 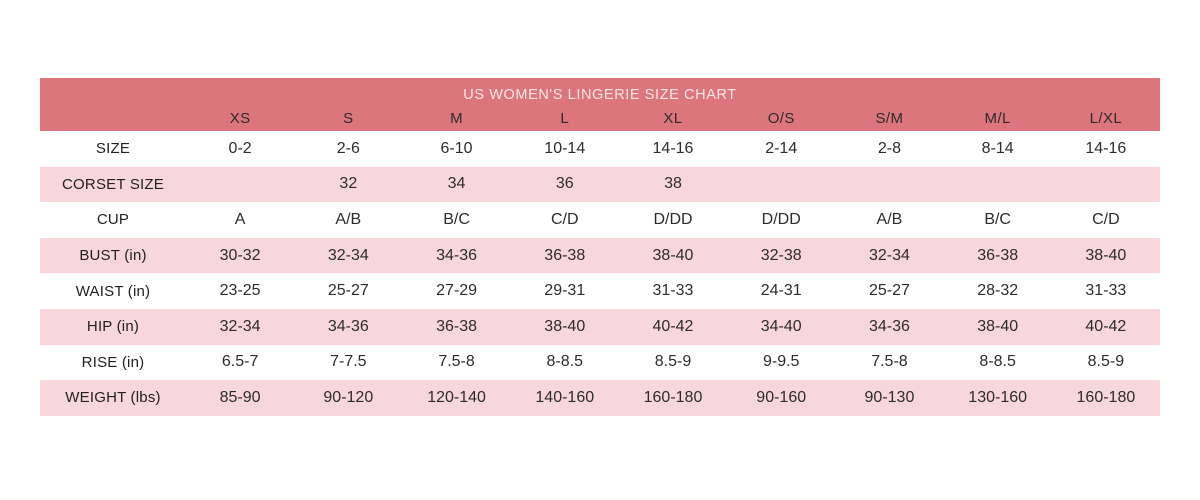 I want to click on cell: 2-8, so click(x=889, y=148).